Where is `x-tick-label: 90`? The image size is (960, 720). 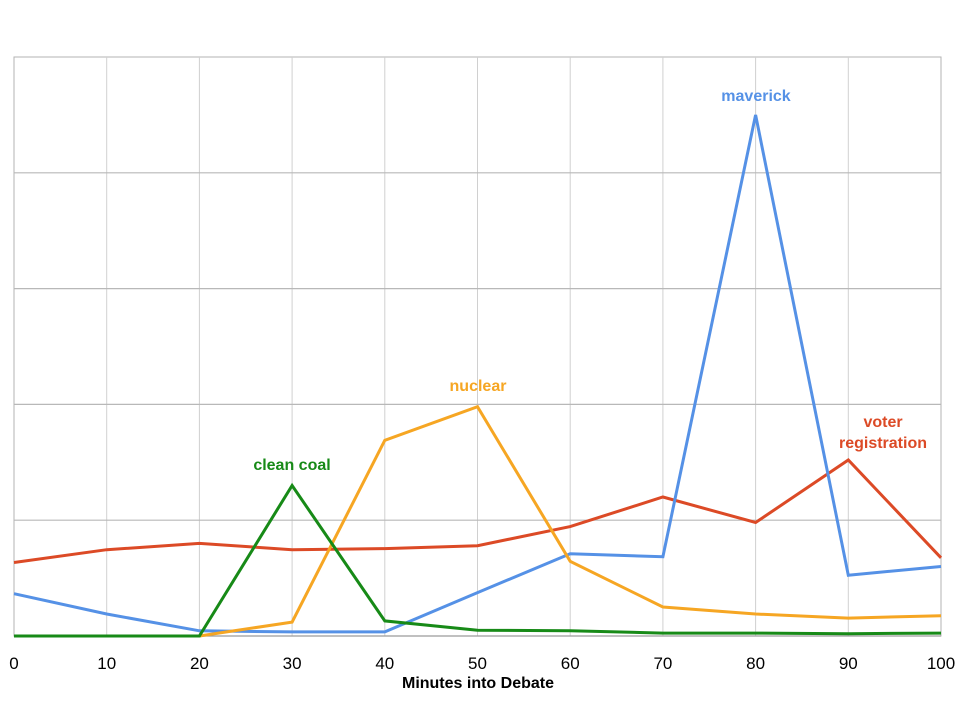
x-tick-label: 90 is located at coordinates (848, 663).